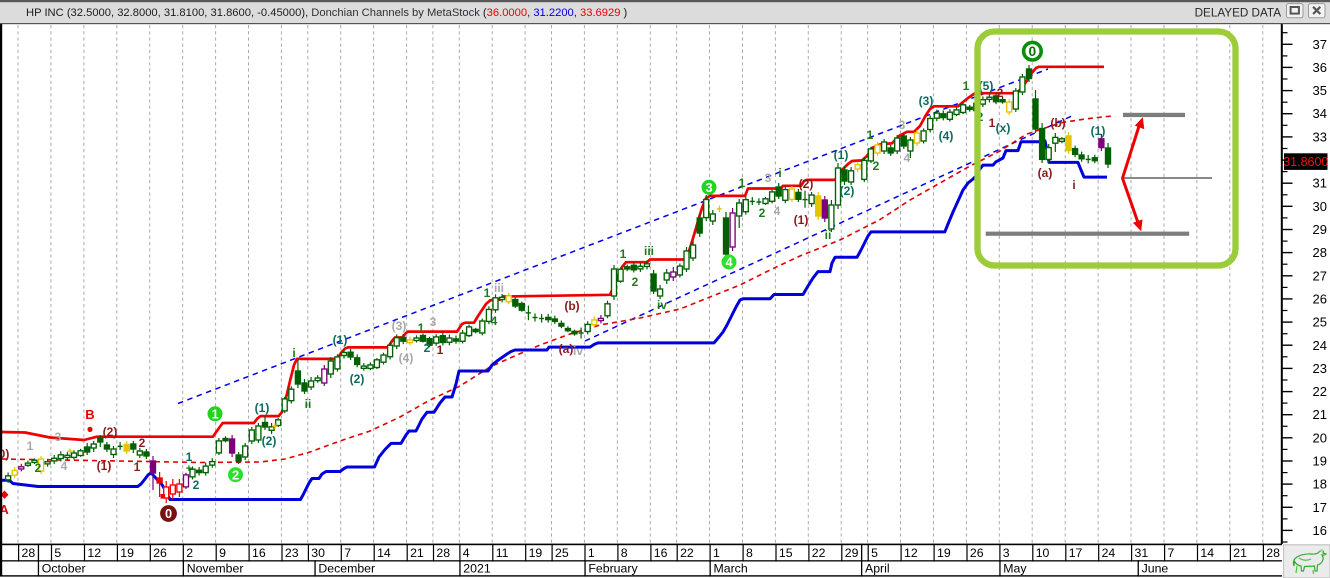  What do you see at coordinates (946, 136) in the screenshot?
I see `svg-text: (4)` at bounding box center [946, 136].